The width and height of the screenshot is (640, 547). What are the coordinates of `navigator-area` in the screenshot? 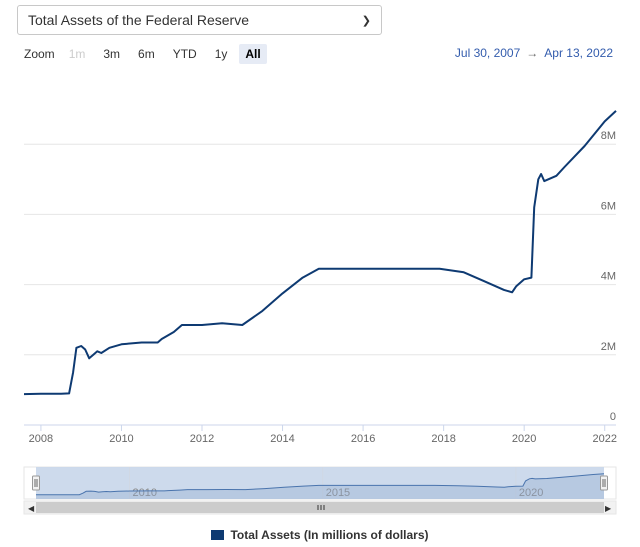 It's located at (320, 486).